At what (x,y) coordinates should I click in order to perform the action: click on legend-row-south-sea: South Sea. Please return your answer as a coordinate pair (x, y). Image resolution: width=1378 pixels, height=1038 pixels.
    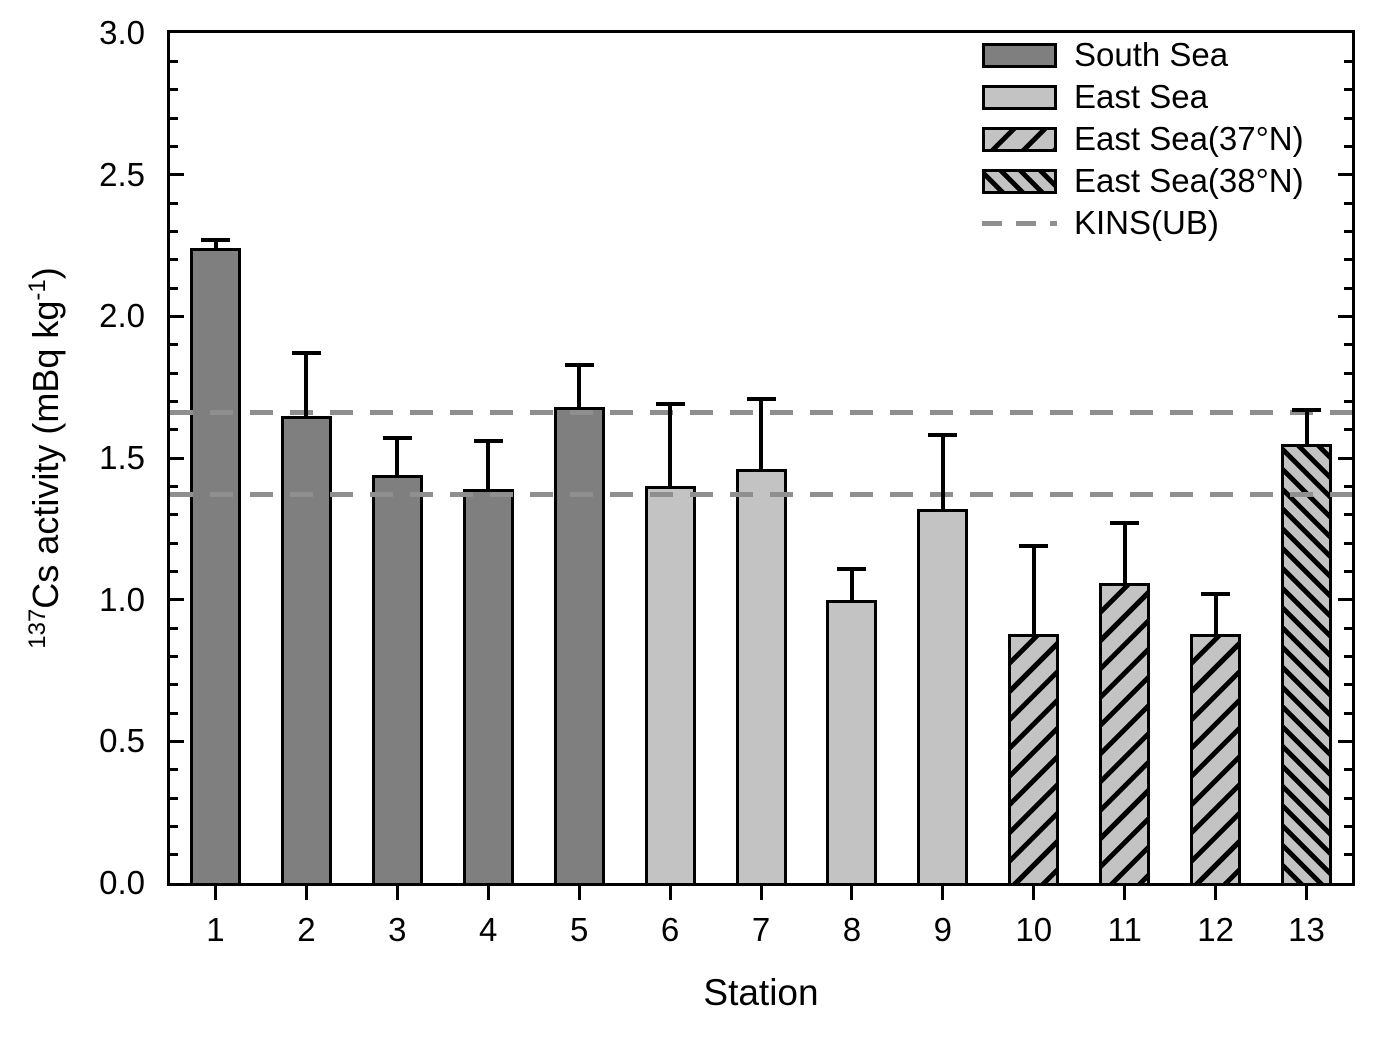
    Looking at the image, I should click on (1143, 54).